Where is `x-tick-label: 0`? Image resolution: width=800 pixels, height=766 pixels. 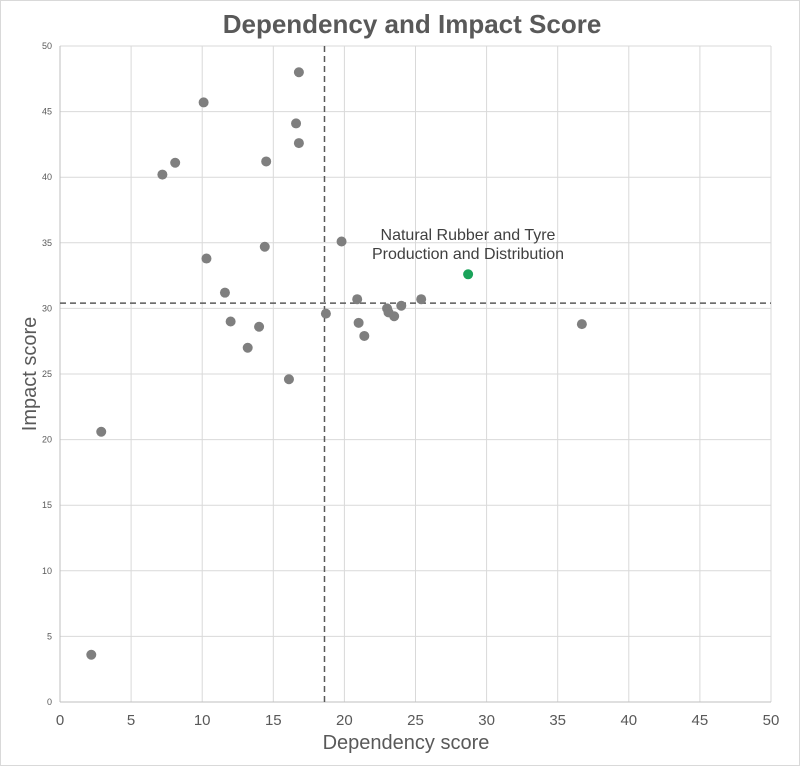
x-tick-label: 0 is located at coordinates (60, 720).